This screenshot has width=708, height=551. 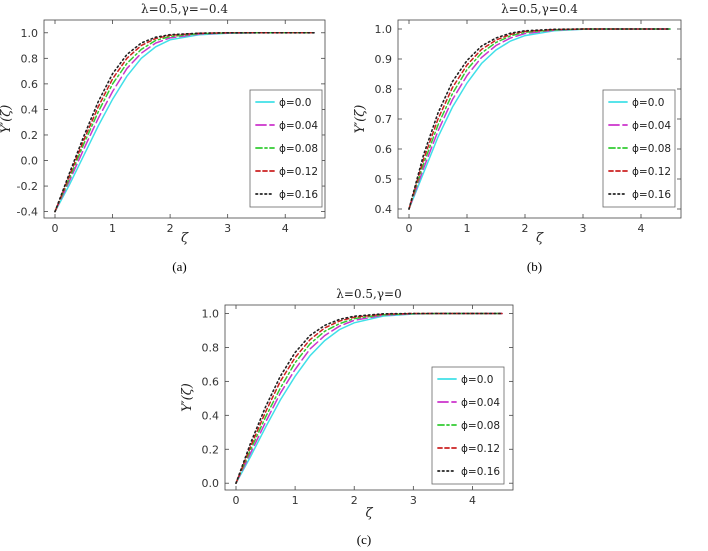 What do you see at coordinates (364, 539) in the screenshot?
I see `subfigure-label: (c)` at bounding box center [364, 539].